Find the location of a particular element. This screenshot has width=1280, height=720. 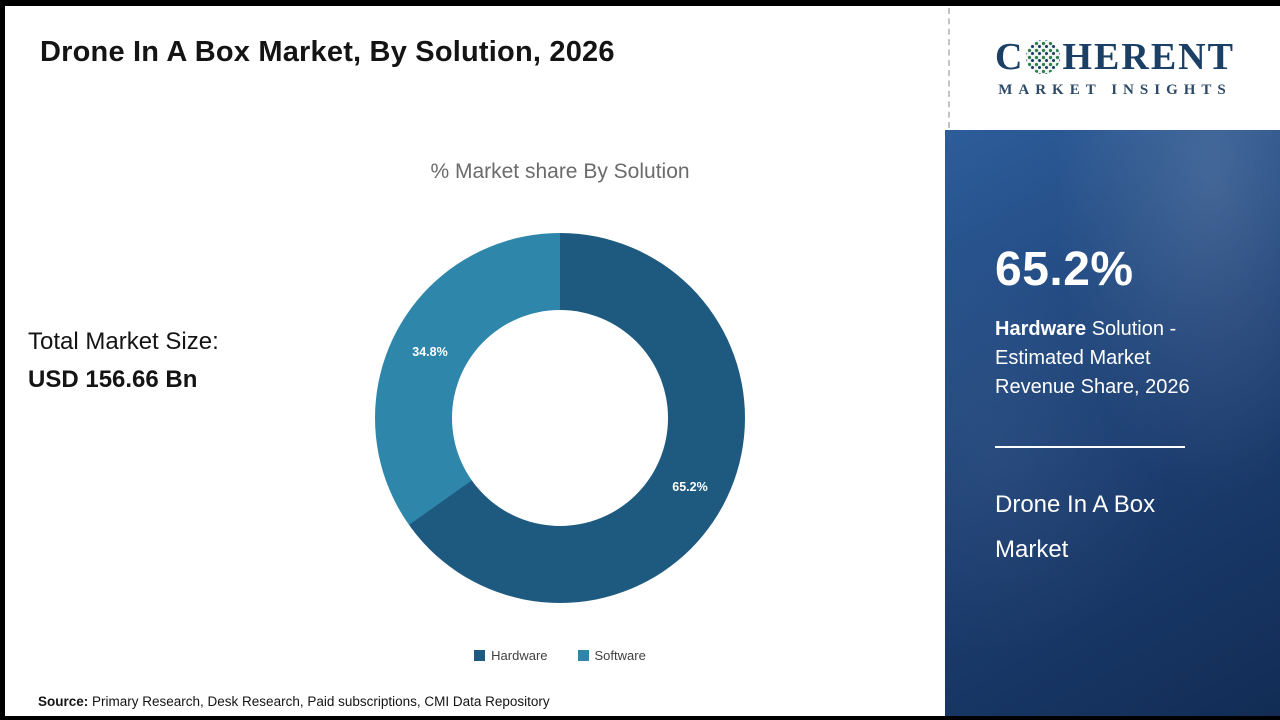

brand-tagline: MARKET INSIGHTS is located at coordinates (1115, 89).